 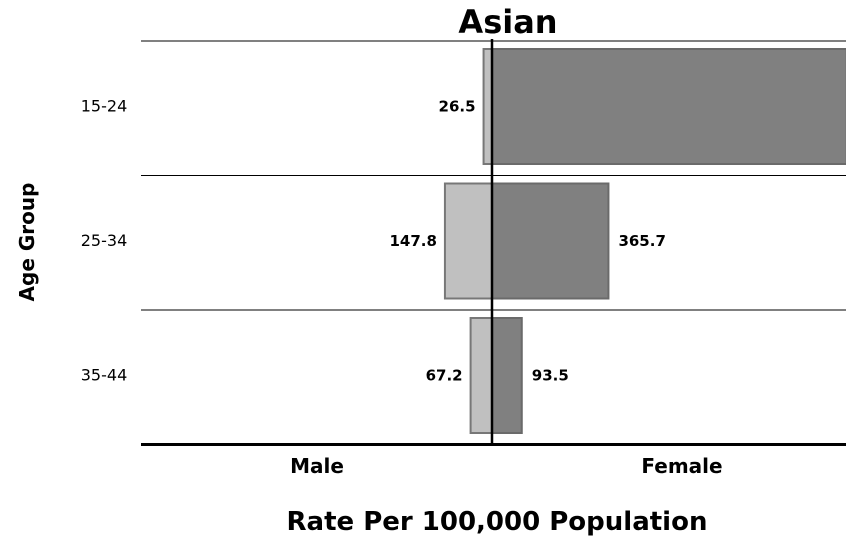 I want to click on y-axis-title: Age Group, so click(x=27, y=242).